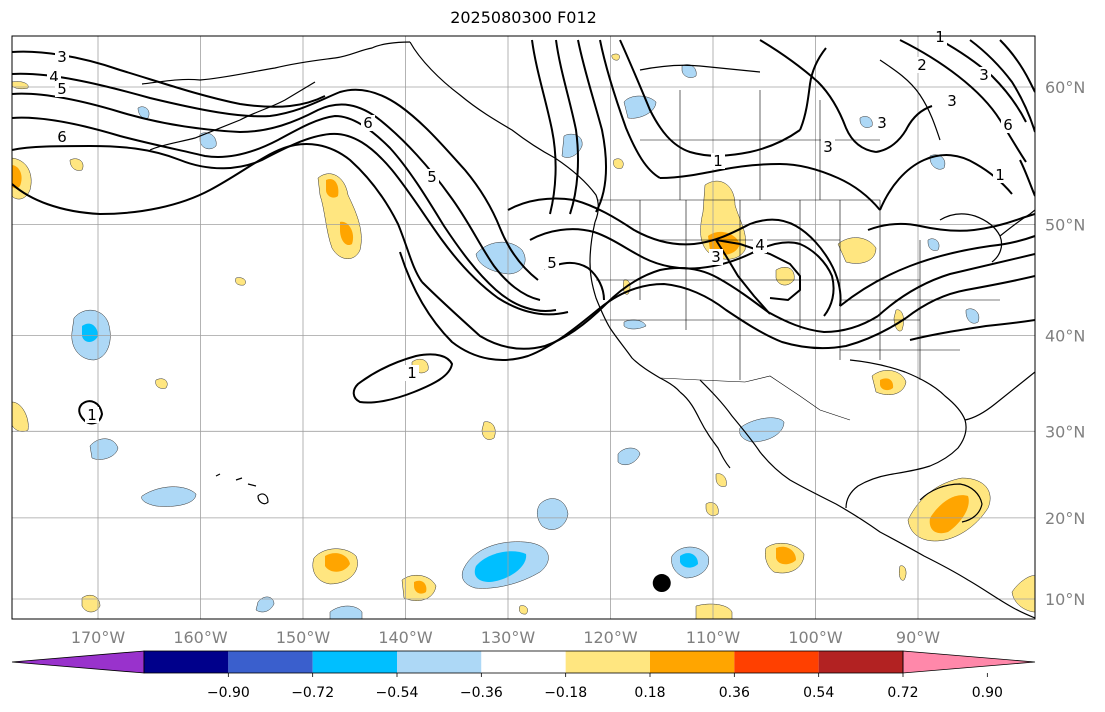  I want to click on coastline-greatlakes, so click(971, 238).